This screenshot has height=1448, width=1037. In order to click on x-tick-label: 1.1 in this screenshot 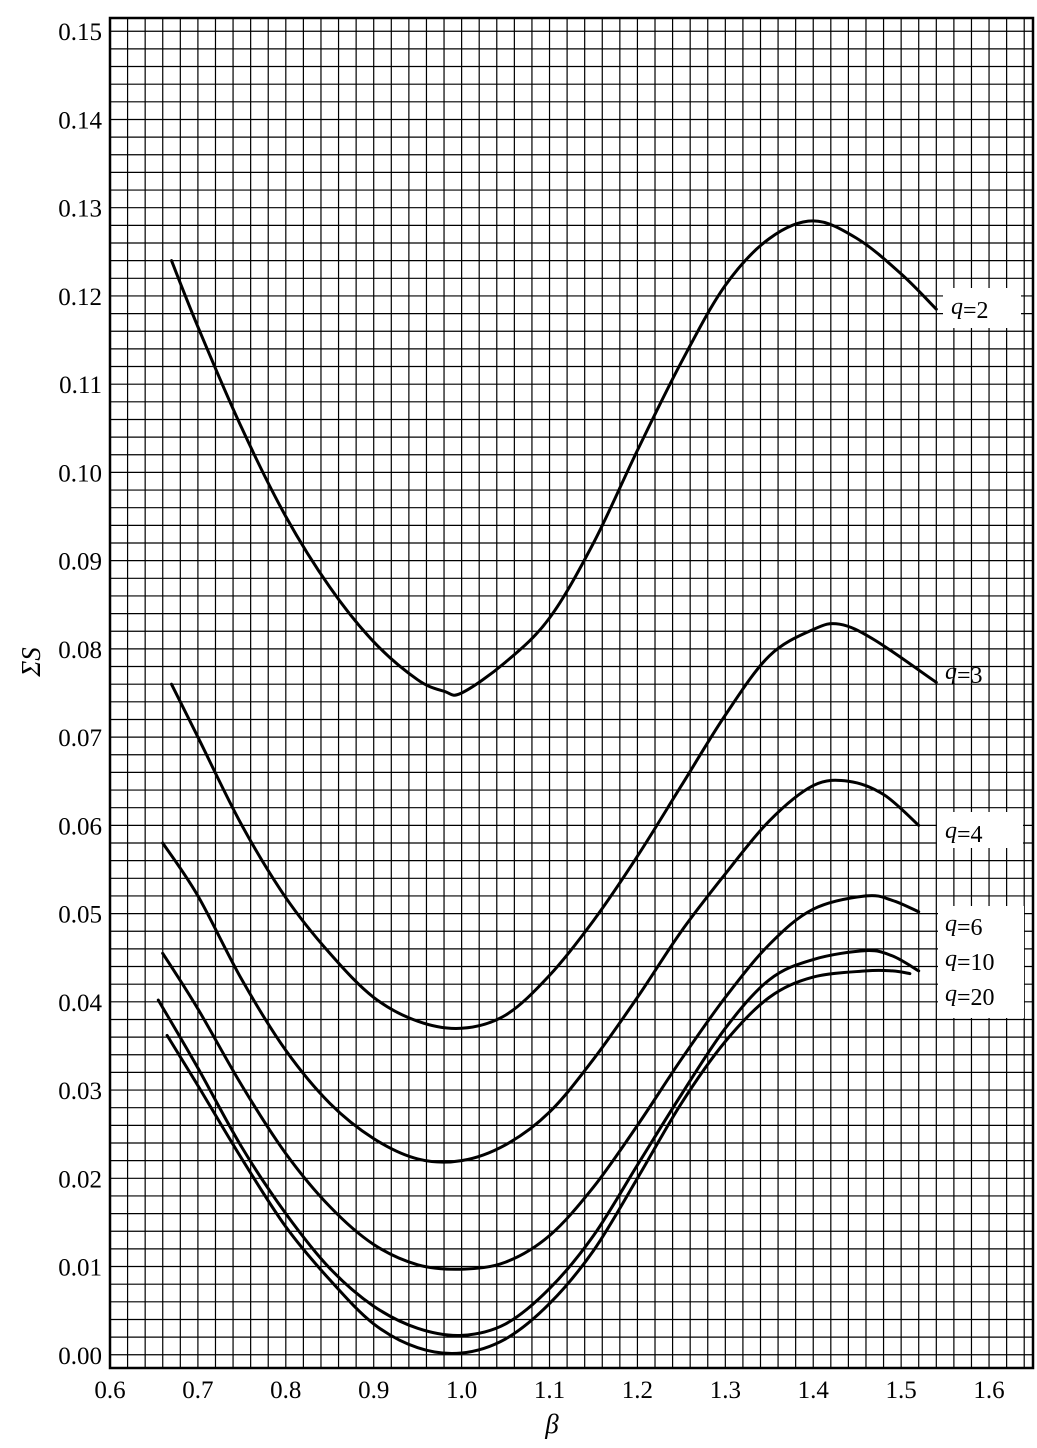, I will do `click(549, 1390)`.